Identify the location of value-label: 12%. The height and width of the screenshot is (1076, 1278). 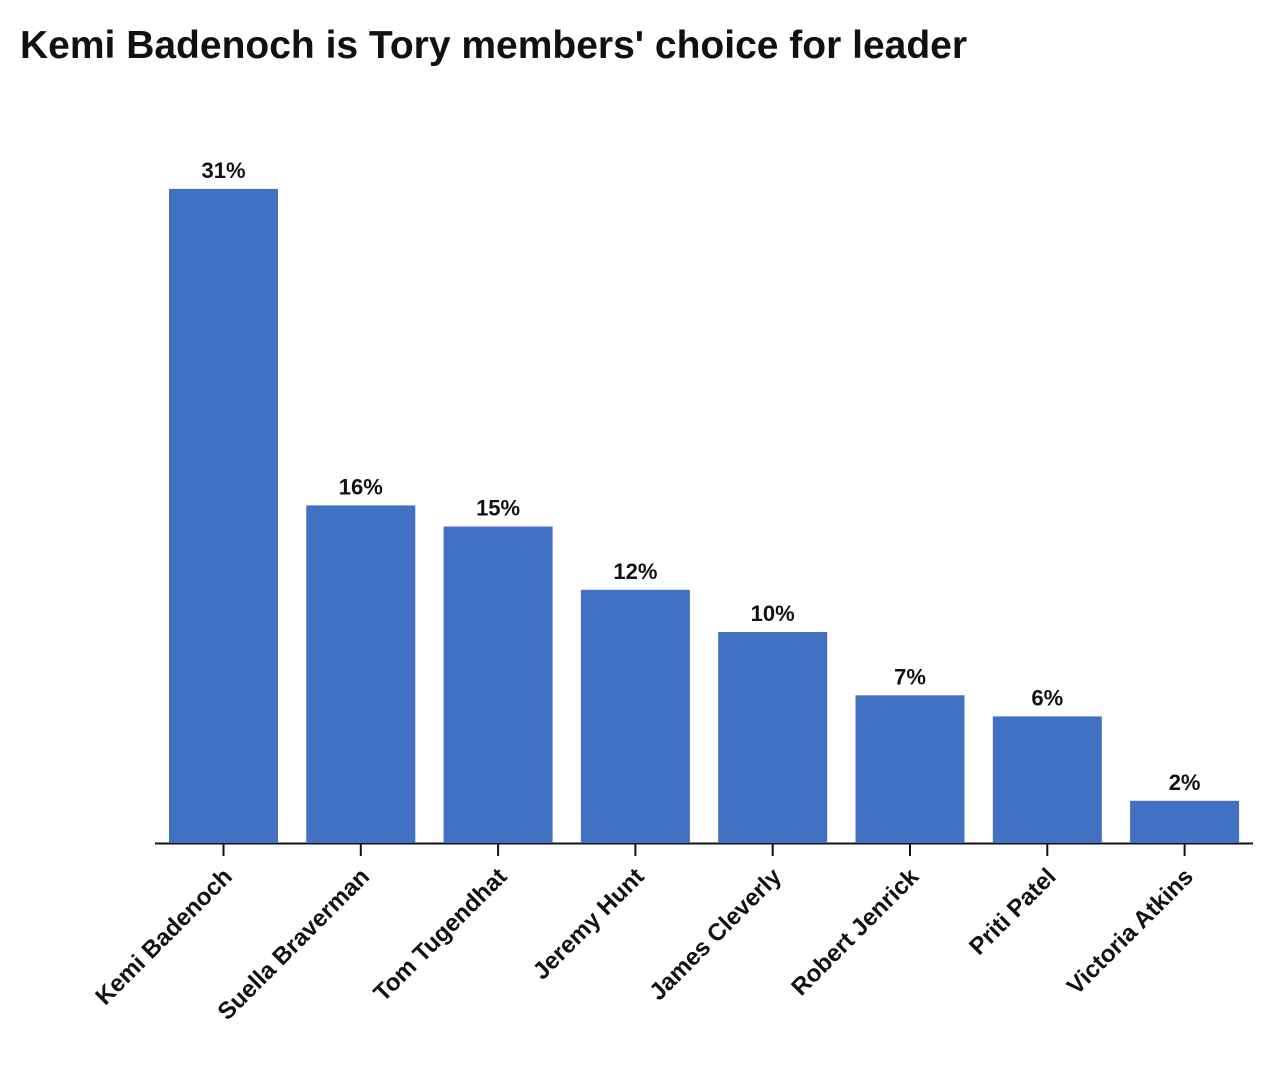
(635, 571).